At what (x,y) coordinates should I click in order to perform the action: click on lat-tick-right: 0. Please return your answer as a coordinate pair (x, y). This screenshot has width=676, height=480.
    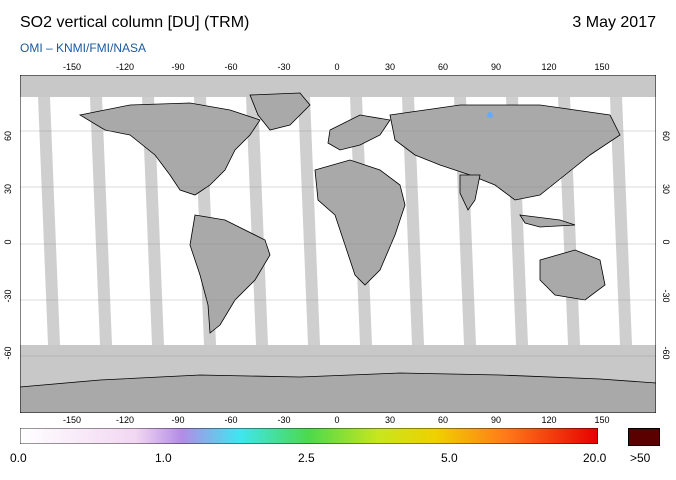
    Looking at the image, I should click on (666, 242).